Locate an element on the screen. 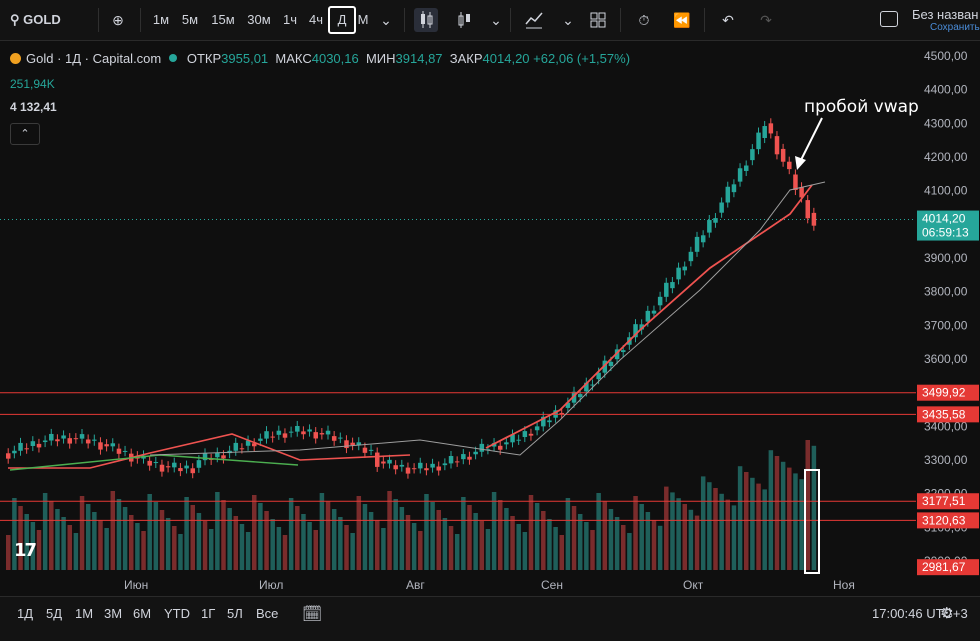  layout-grid-icon is located at coordinates (598, 20).